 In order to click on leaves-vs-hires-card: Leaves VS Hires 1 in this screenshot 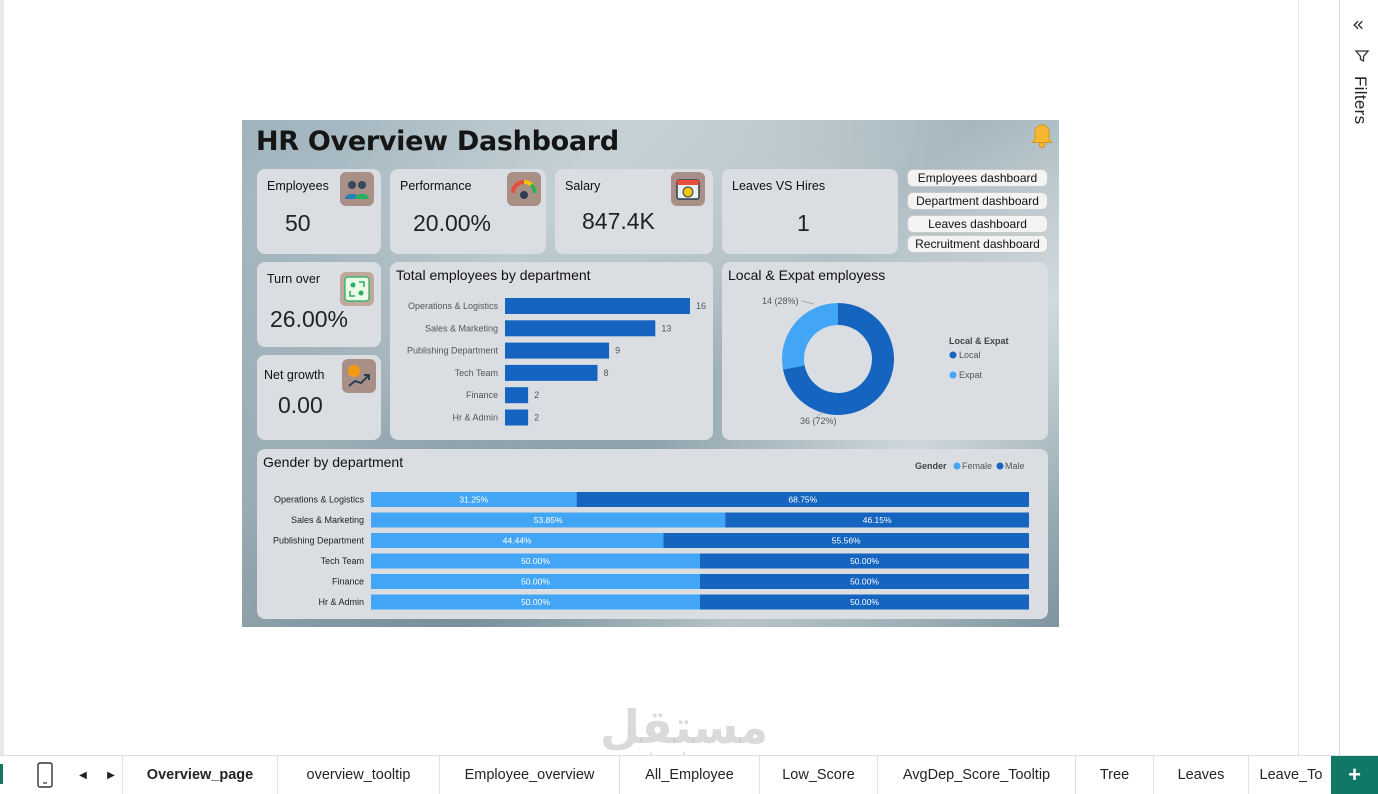, I will do `click(810, 211)`.